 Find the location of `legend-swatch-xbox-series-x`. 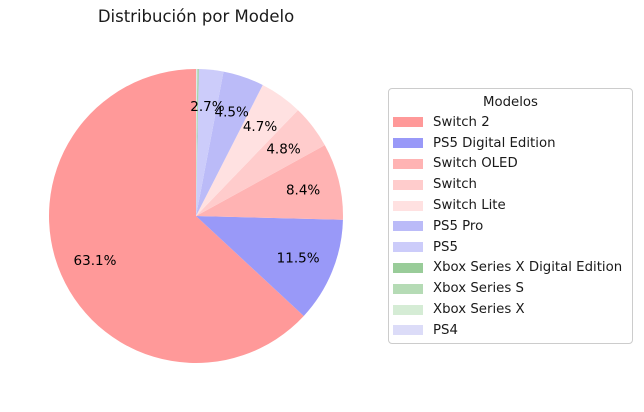

legend-swatch-xbox-series-x is located at coordinates (408, 309).